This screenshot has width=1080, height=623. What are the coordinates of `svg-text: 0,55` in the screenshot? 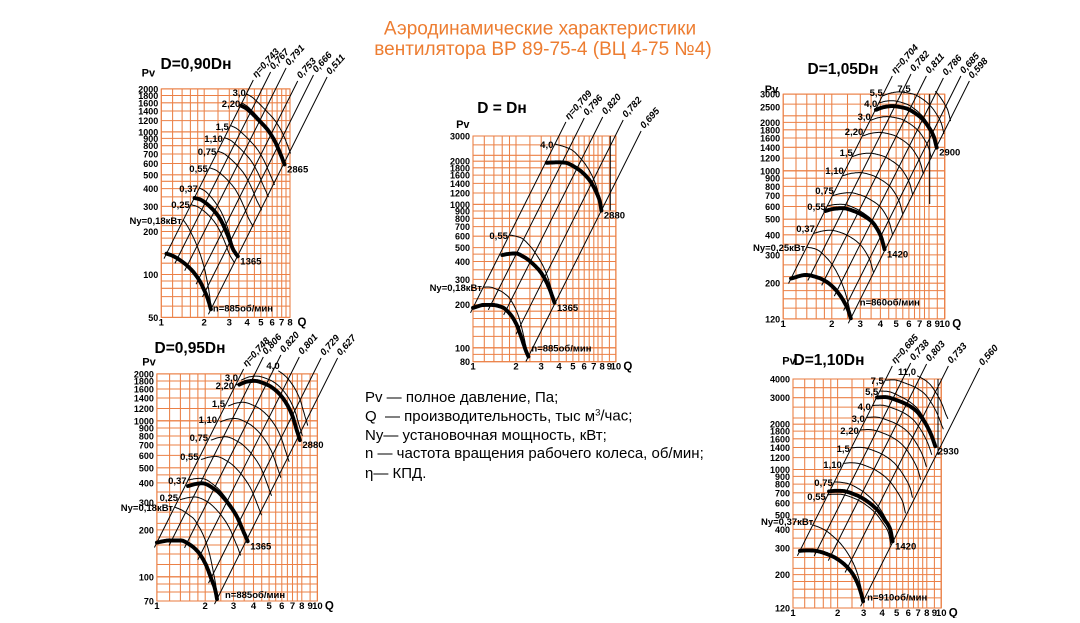 It's located at (498, 236).